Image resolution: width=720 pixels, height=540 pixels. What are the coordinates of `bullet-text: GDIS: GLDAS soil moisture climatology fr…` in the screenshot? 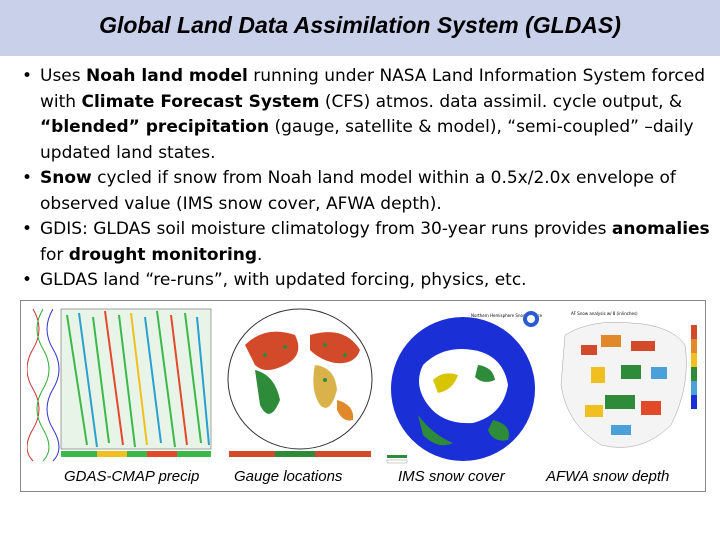 It's located at (326, 229).